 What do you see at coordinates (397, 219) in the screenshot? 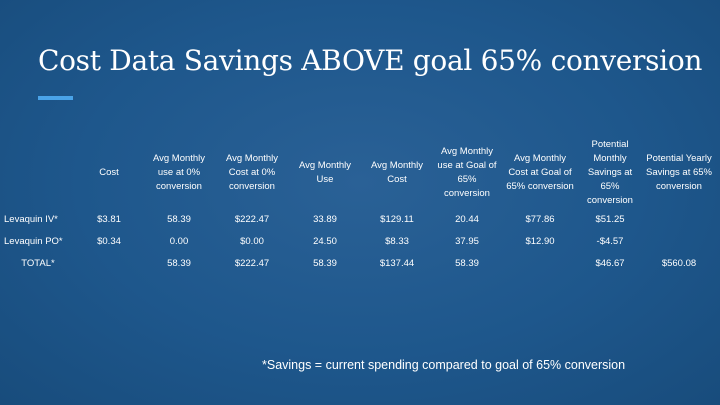
I see `cell: $129.11` at bounding box center [397, 219].